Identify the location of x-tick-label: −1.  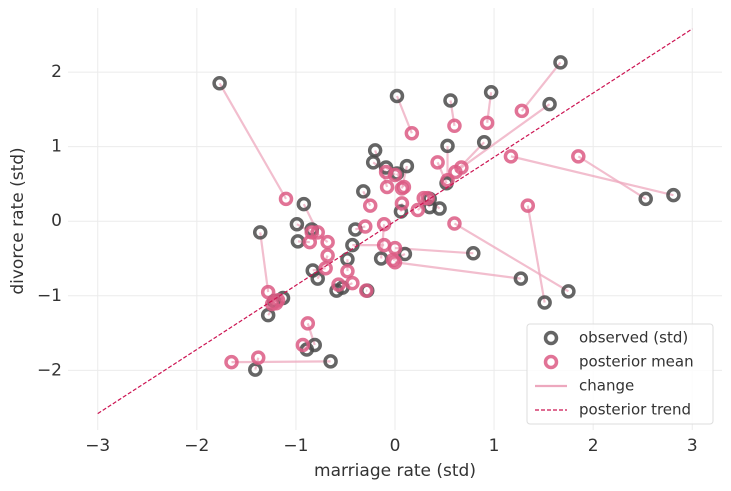
(295, 446).